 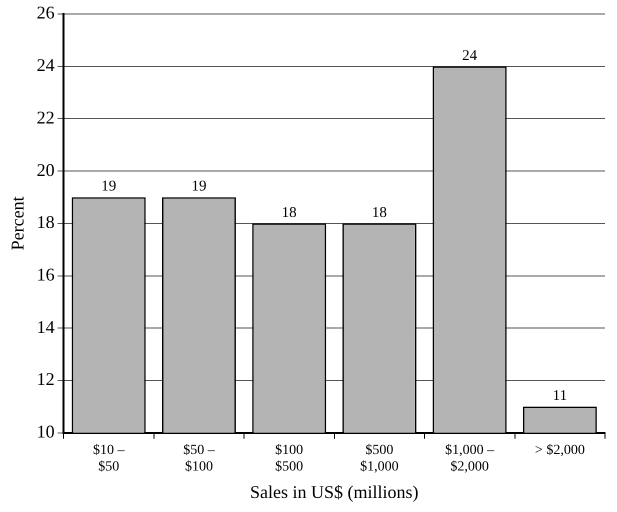 What do you see at coordinates (560, 396) in the screenshot?
I see `data-label: 11` at bounding box center [560, 396].